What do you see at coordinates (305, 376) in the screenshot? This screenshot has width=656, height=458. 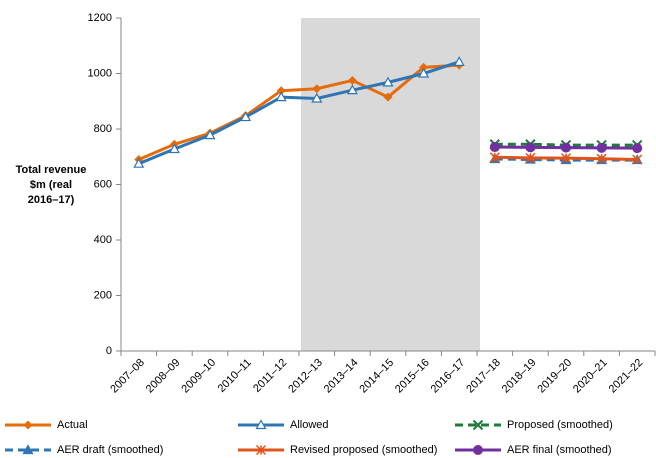 I see `x-tick-label: 2012–13` at bounding box center [305, 376].